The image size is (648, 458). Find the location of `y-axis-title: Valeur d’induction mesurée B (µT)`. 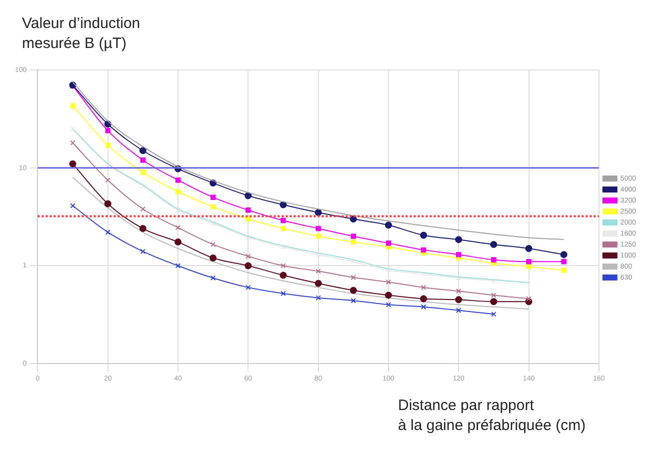

y-axis-title: Valeur d’induction mesurée B (µT) is located at coordinates (82, 34).